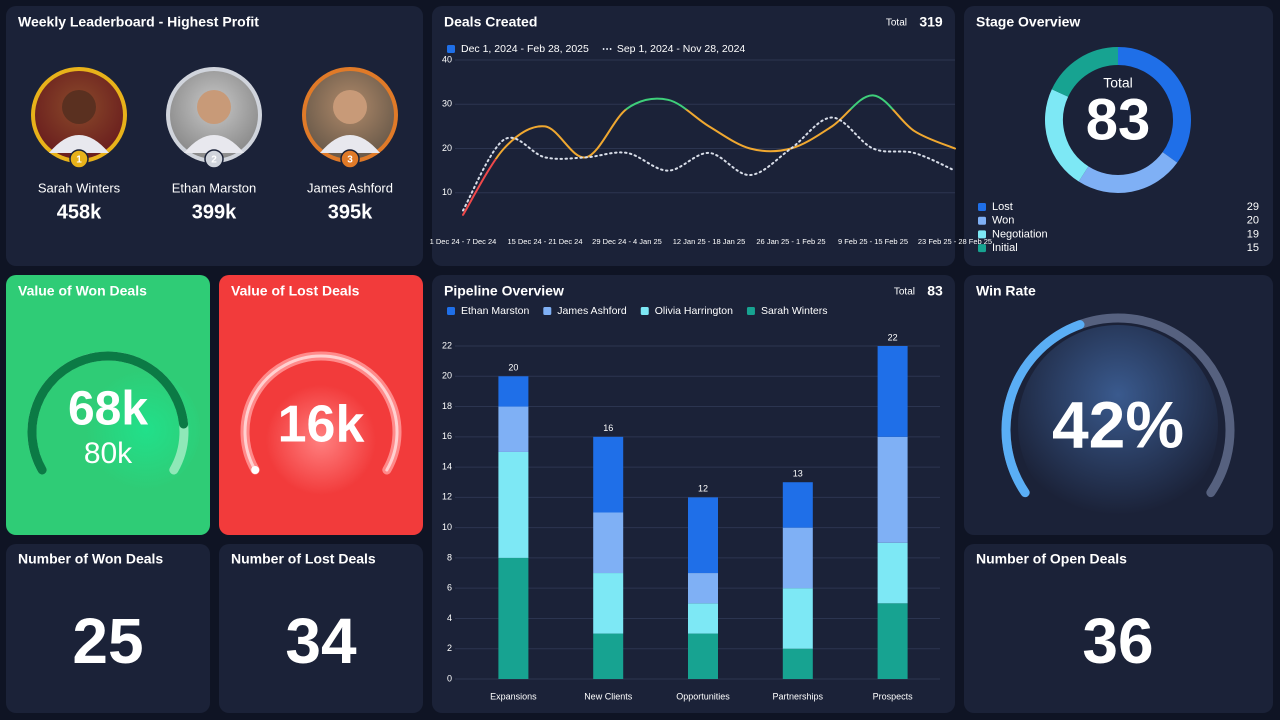 The image size is (1280, 720). I want to click on gauge-target: 80k, so click(108, 453).